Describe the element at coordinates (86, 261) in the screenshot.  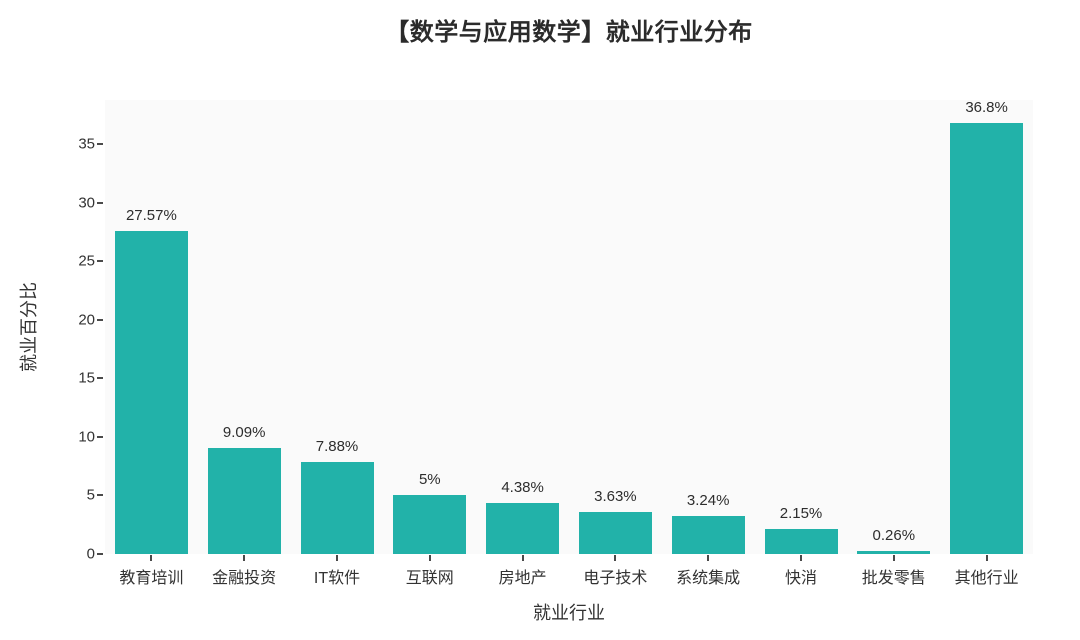
I see `y-tick-label: 25` at that location.